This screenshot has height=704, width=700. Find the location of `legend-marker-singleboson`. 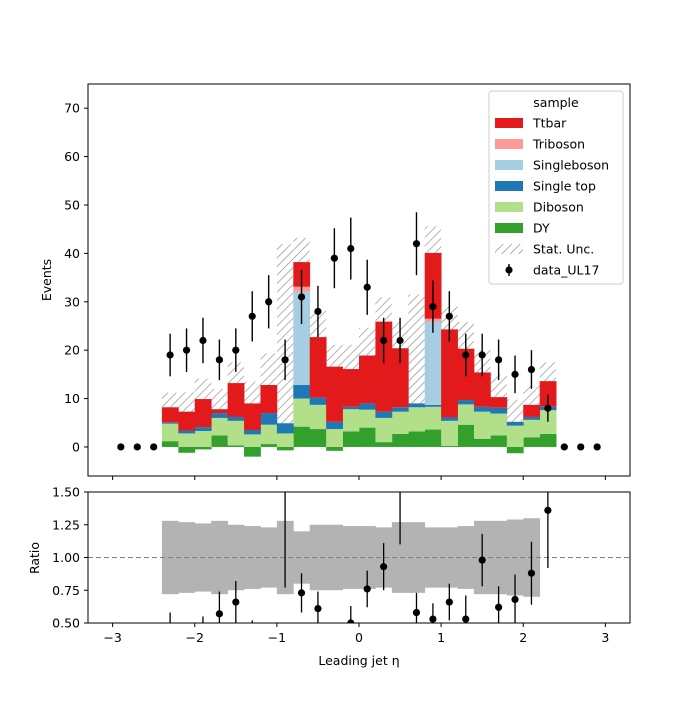

legend-marker-singleboson is located at coordinates (509, 165).